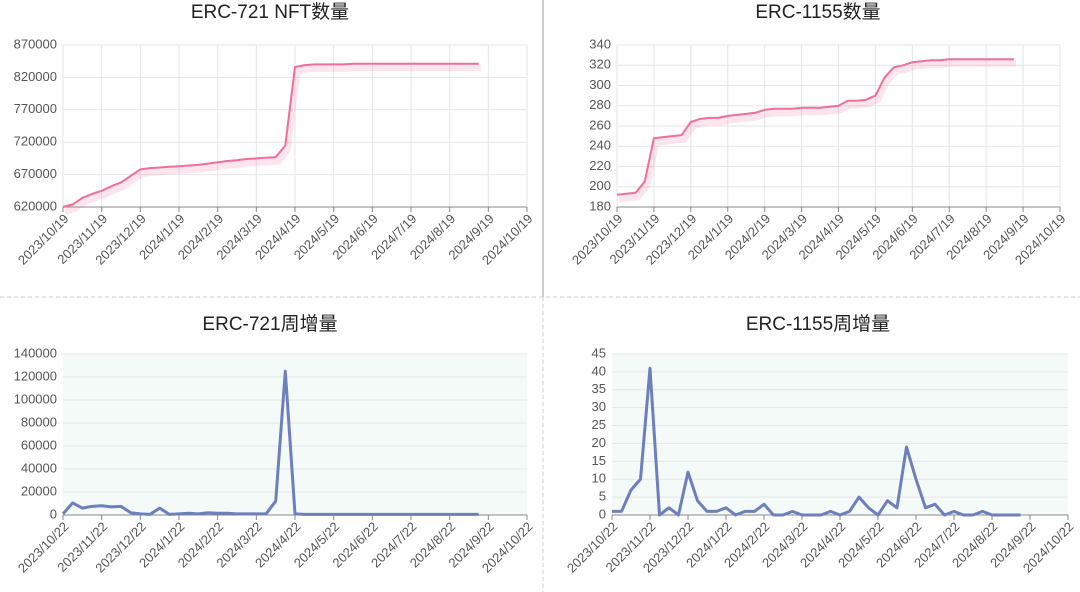 The image size is (1080, 592). Describe the element at coordinates (600, 43) in the screenshot. I see `y-tick-label: 340` at that location.